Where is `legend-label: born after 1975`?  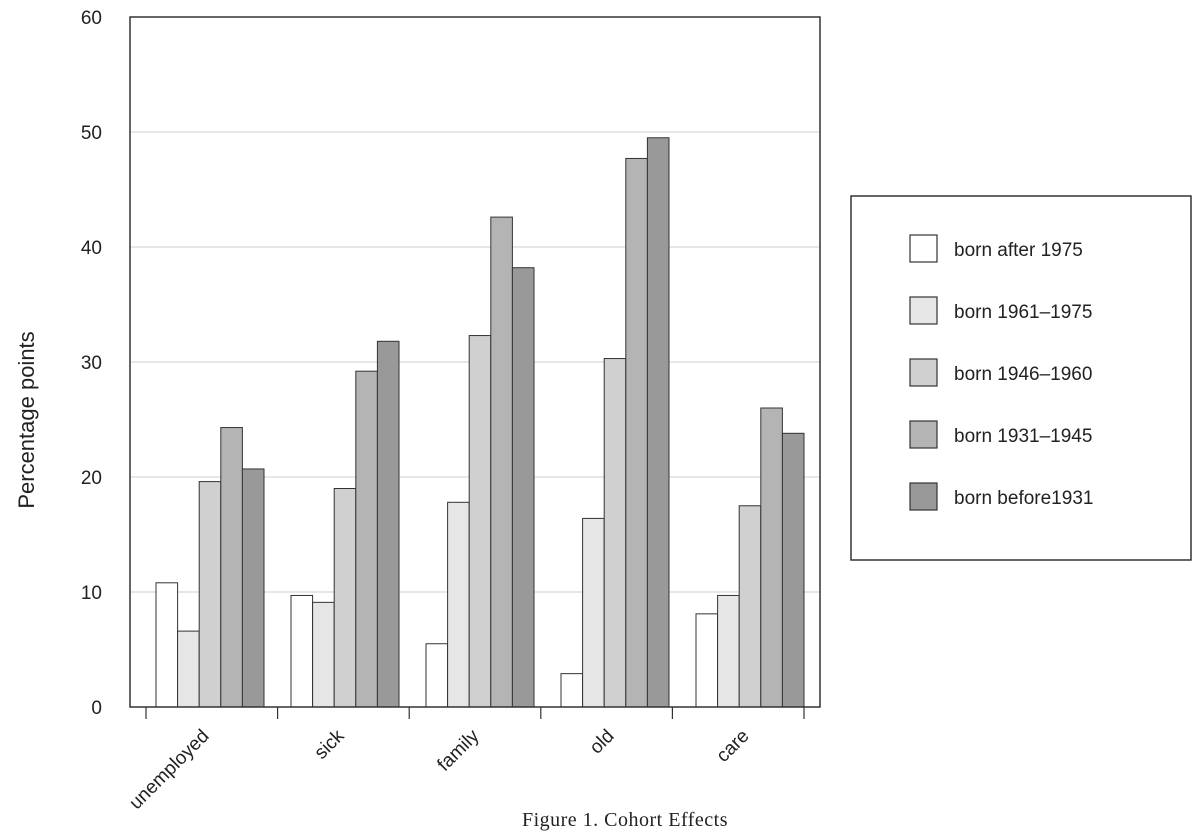 legend-label: born after 1975 is located at coordinates (1018, 250).